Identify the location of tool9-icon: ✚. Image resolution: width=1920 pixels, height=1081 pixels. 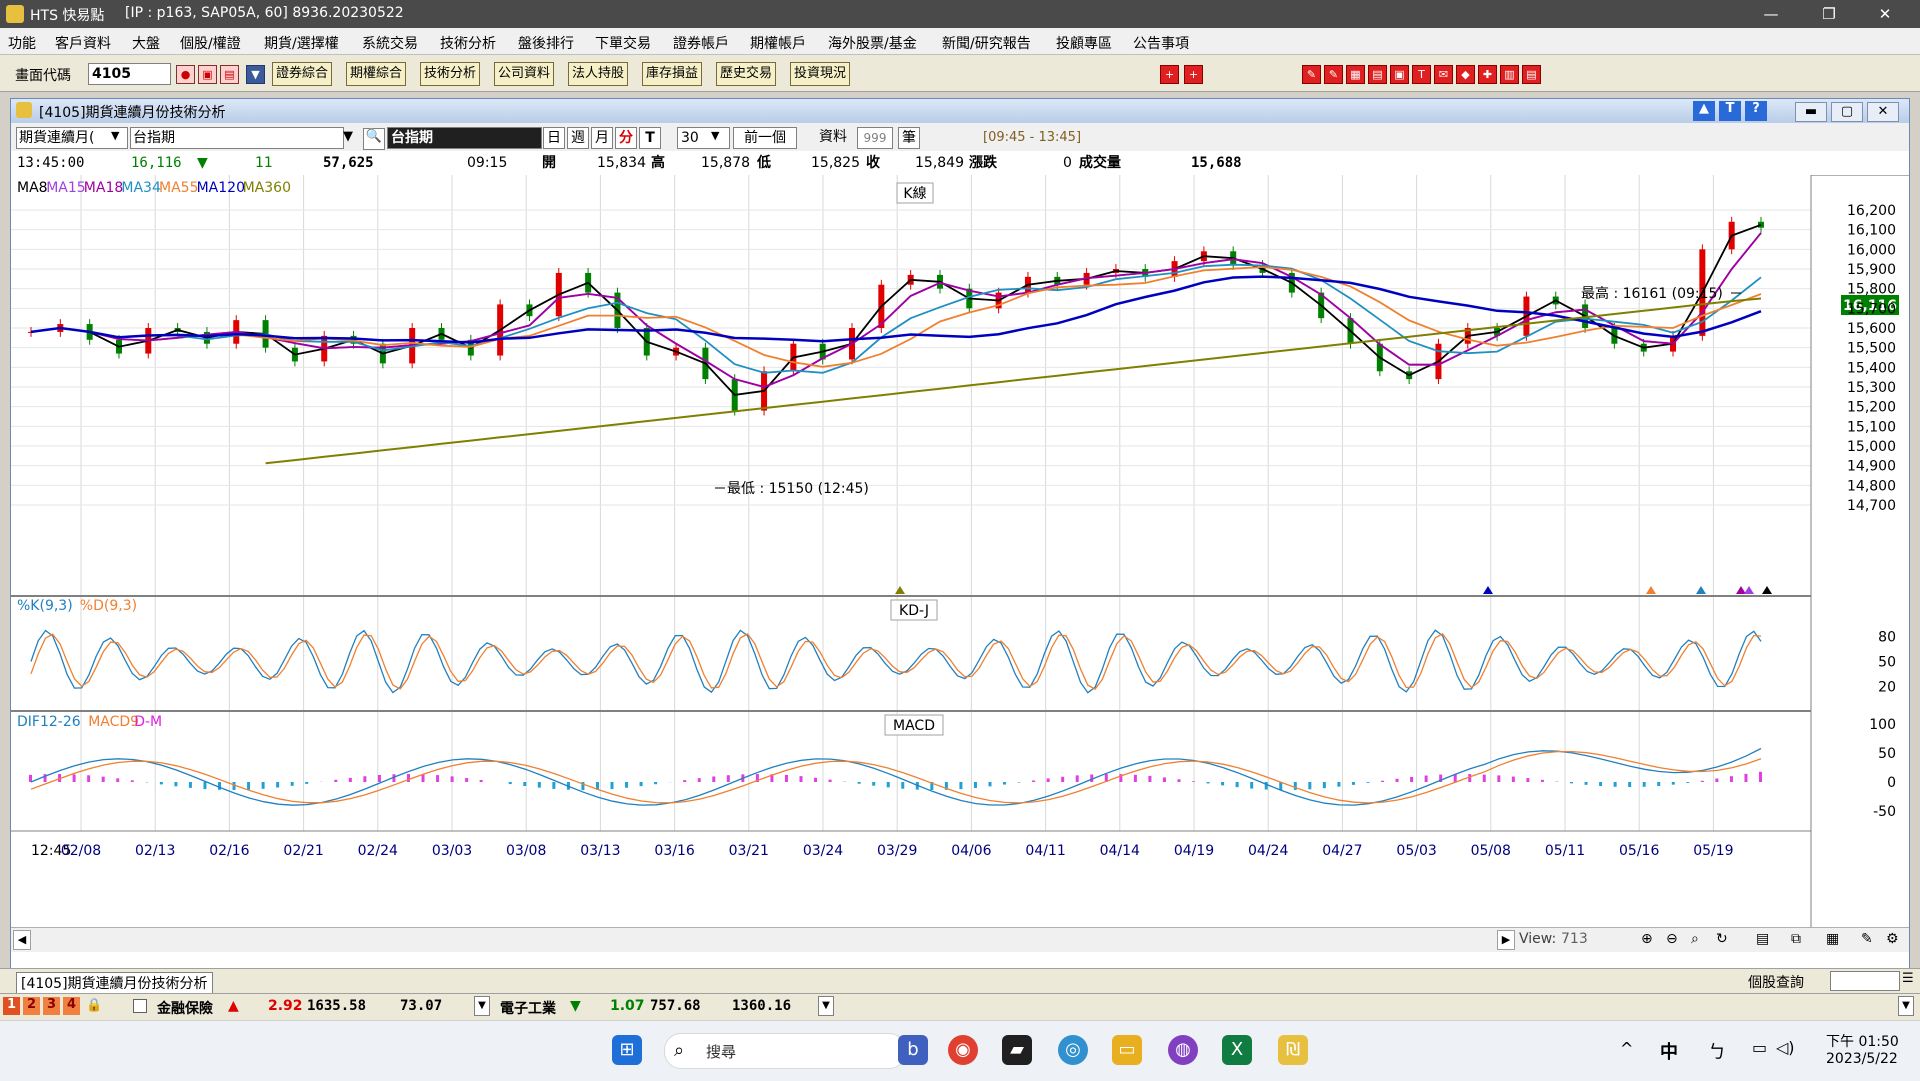
(1487, 74).